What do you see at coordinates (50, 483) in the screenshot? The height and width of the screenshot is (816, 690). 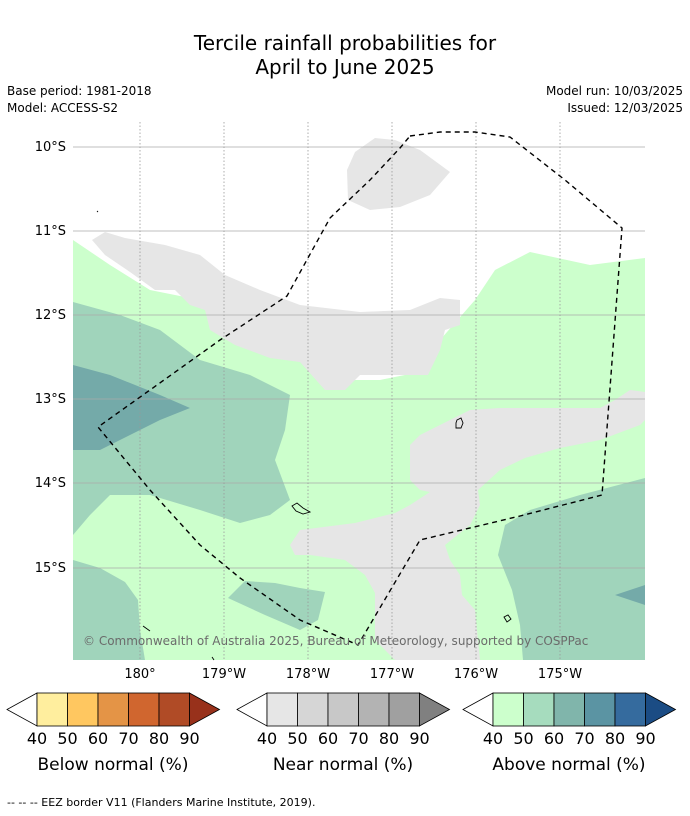 I see `lat-label: 14°S` at bounding box center [50, 483].